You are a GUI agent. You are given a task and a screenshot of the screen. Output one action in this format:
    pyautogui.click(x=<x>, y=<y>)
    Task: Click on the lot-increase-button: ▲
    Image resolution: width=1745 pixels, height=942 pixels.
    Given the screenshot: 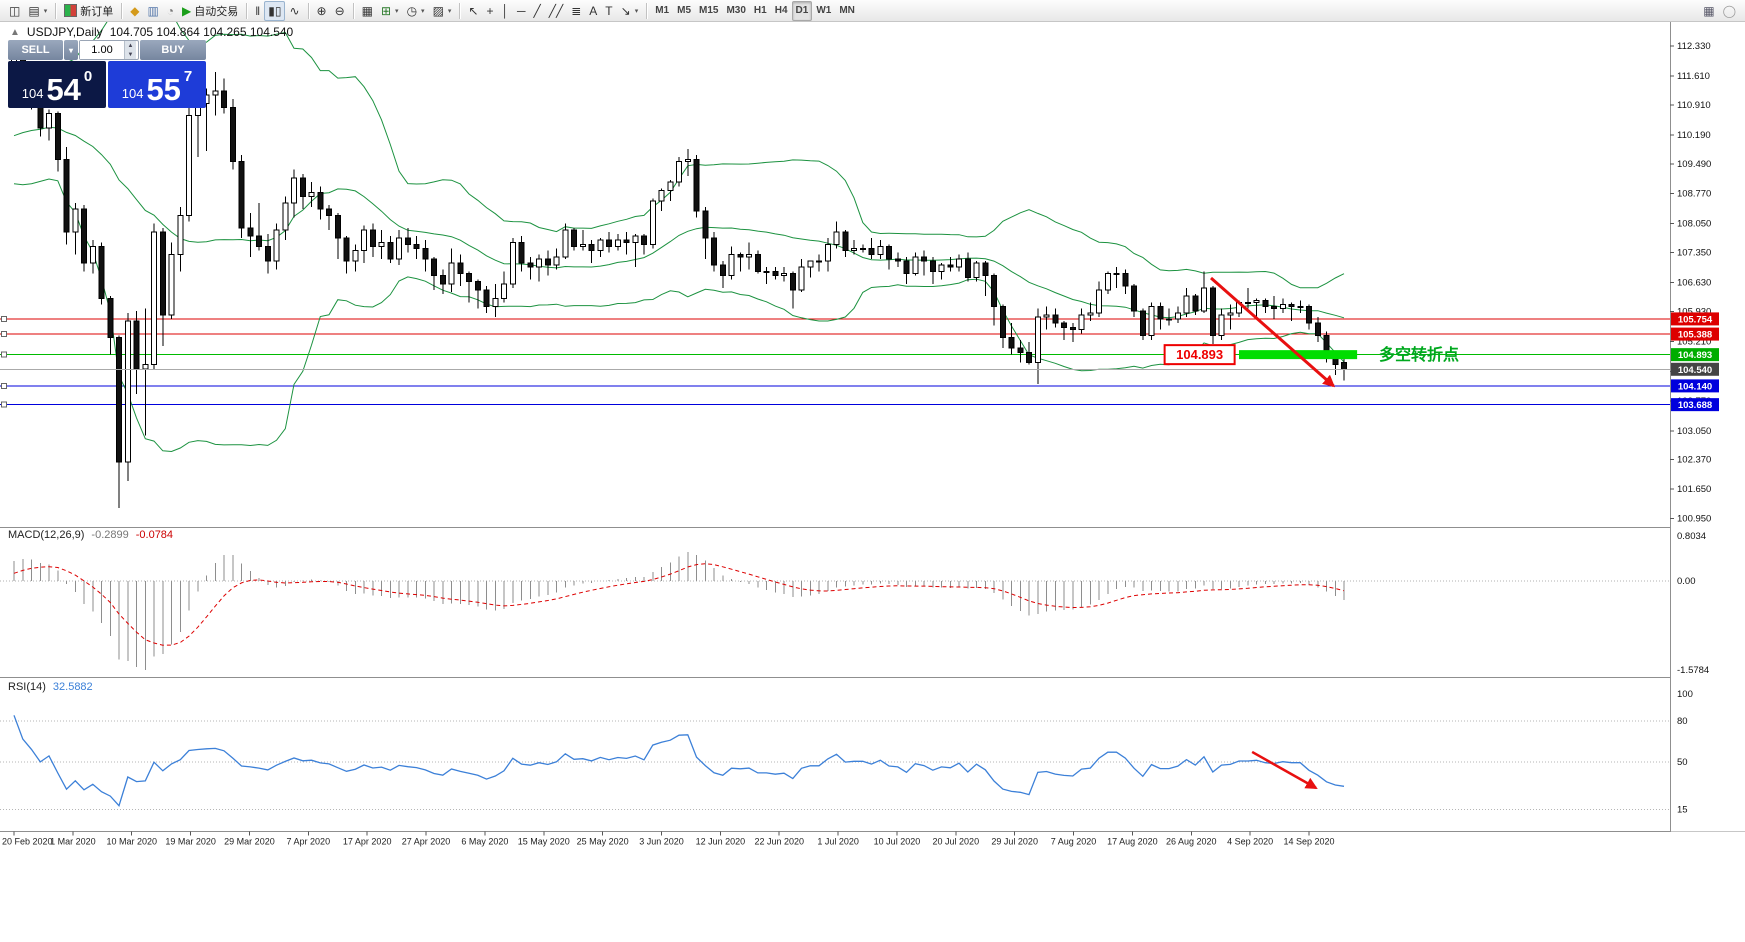 What is the action you would take?
    pyautogui.click(x=130, y=45)
    